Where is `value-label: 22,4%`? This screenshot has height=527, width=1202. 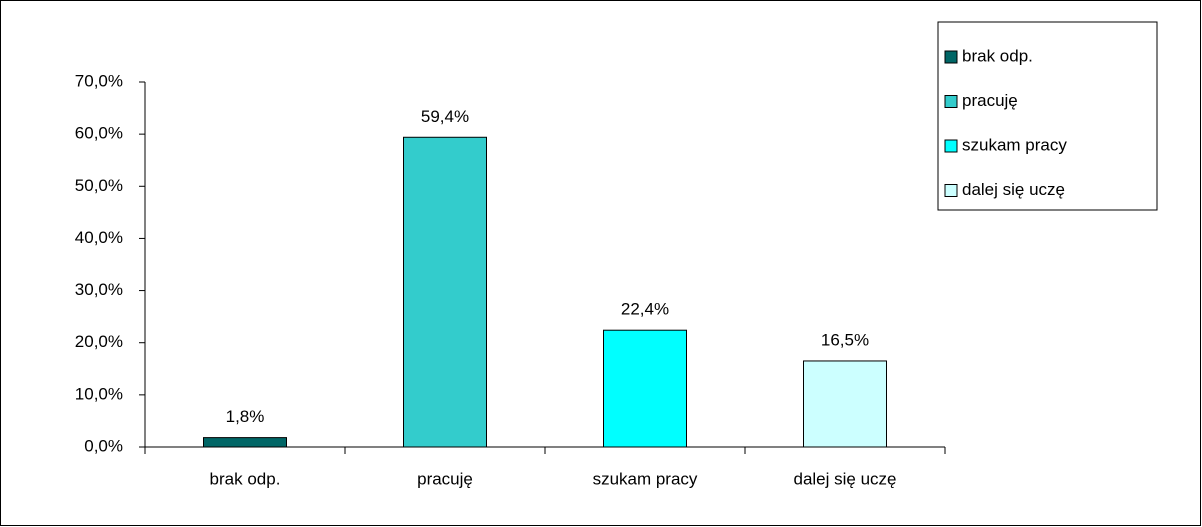 value-label: 22,4% is located at coordinates (645, 309).